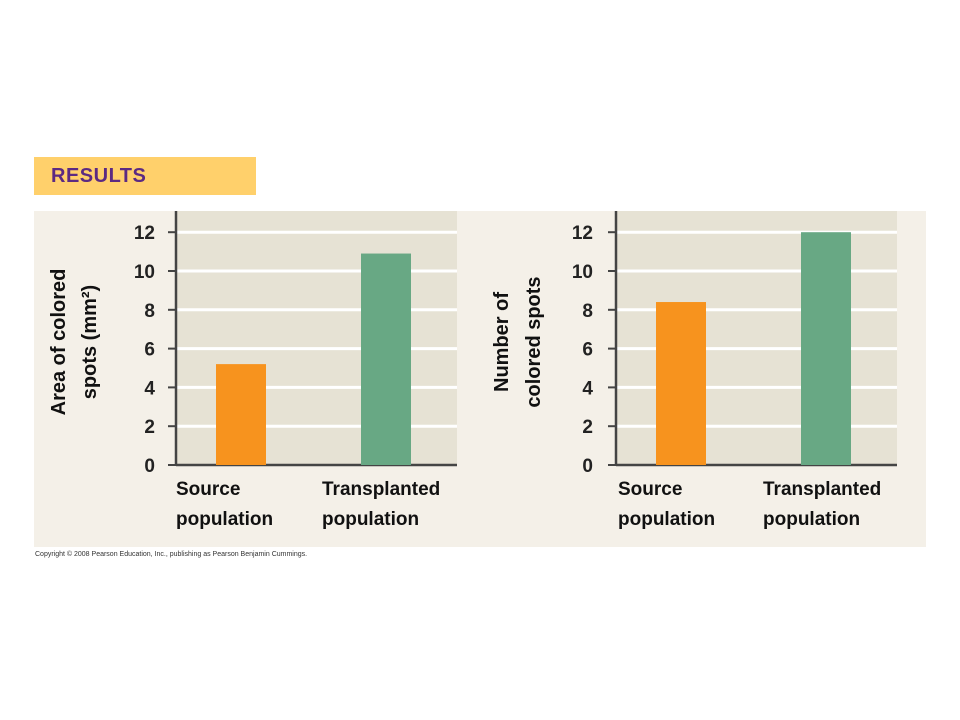 Image resolution: width=960 pixels, height=720 pixels. I want to click on chart-1-bar-source, so click(241, 414).